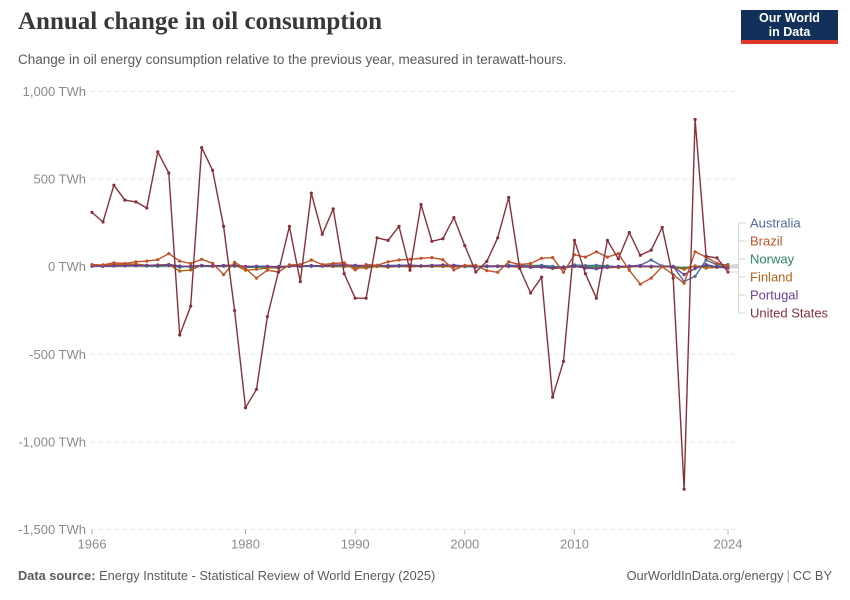 The height and width of the screenshot is (600, 850). What do you see at coordinates (812, 575) in the screenshot?
I see `footer-license-link: CC BY` at bounding box center [812, 575].